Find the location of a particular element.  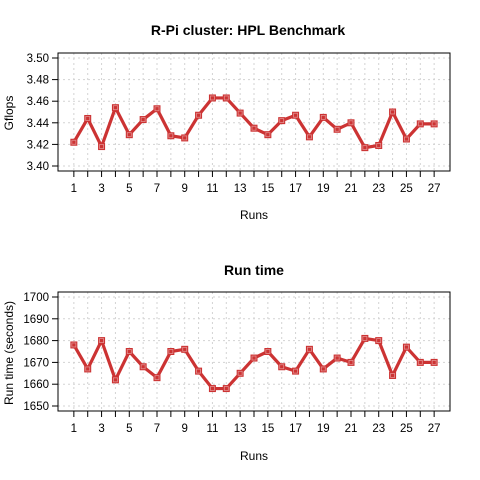

x-tick-label: 25 is located at coordinates (406, 429).